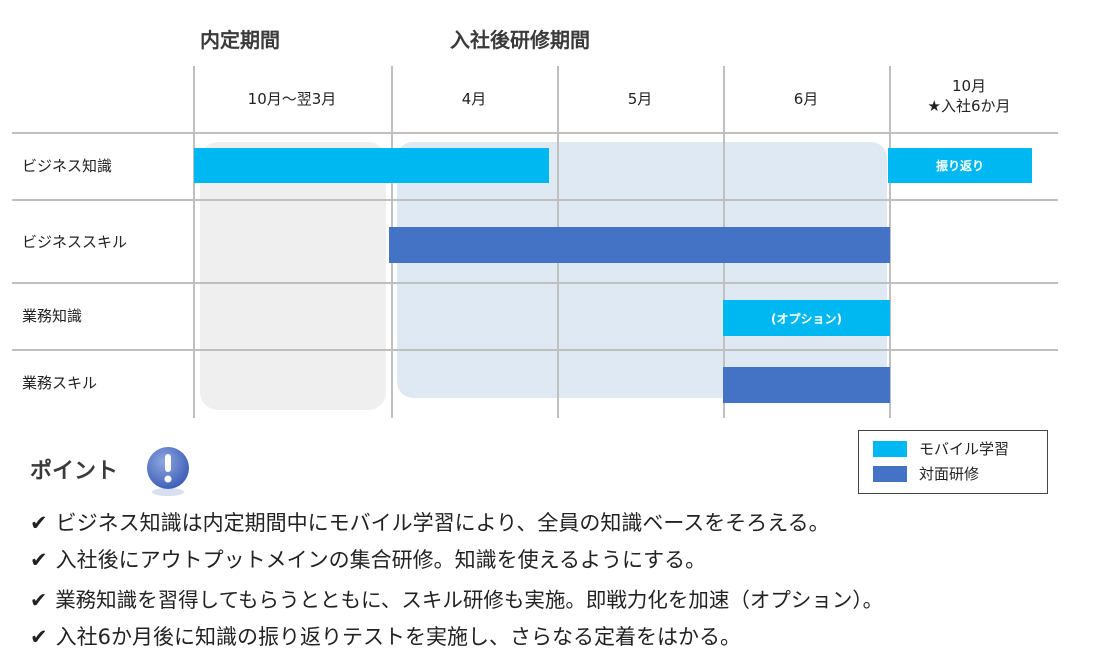 Image resolution: width=1099 pixels, height=655 pixels. Describe the element at coordinates (890, 474) in the screenshot. I see `legend-swatch-face-to-face` at that location.